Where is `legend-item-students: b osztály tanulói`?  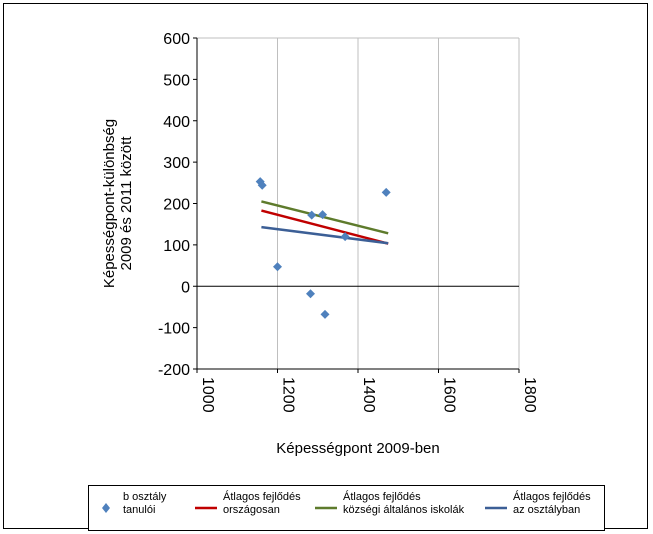
legend-item-students: b osztály tanulói is located at coordinates (145, 509).